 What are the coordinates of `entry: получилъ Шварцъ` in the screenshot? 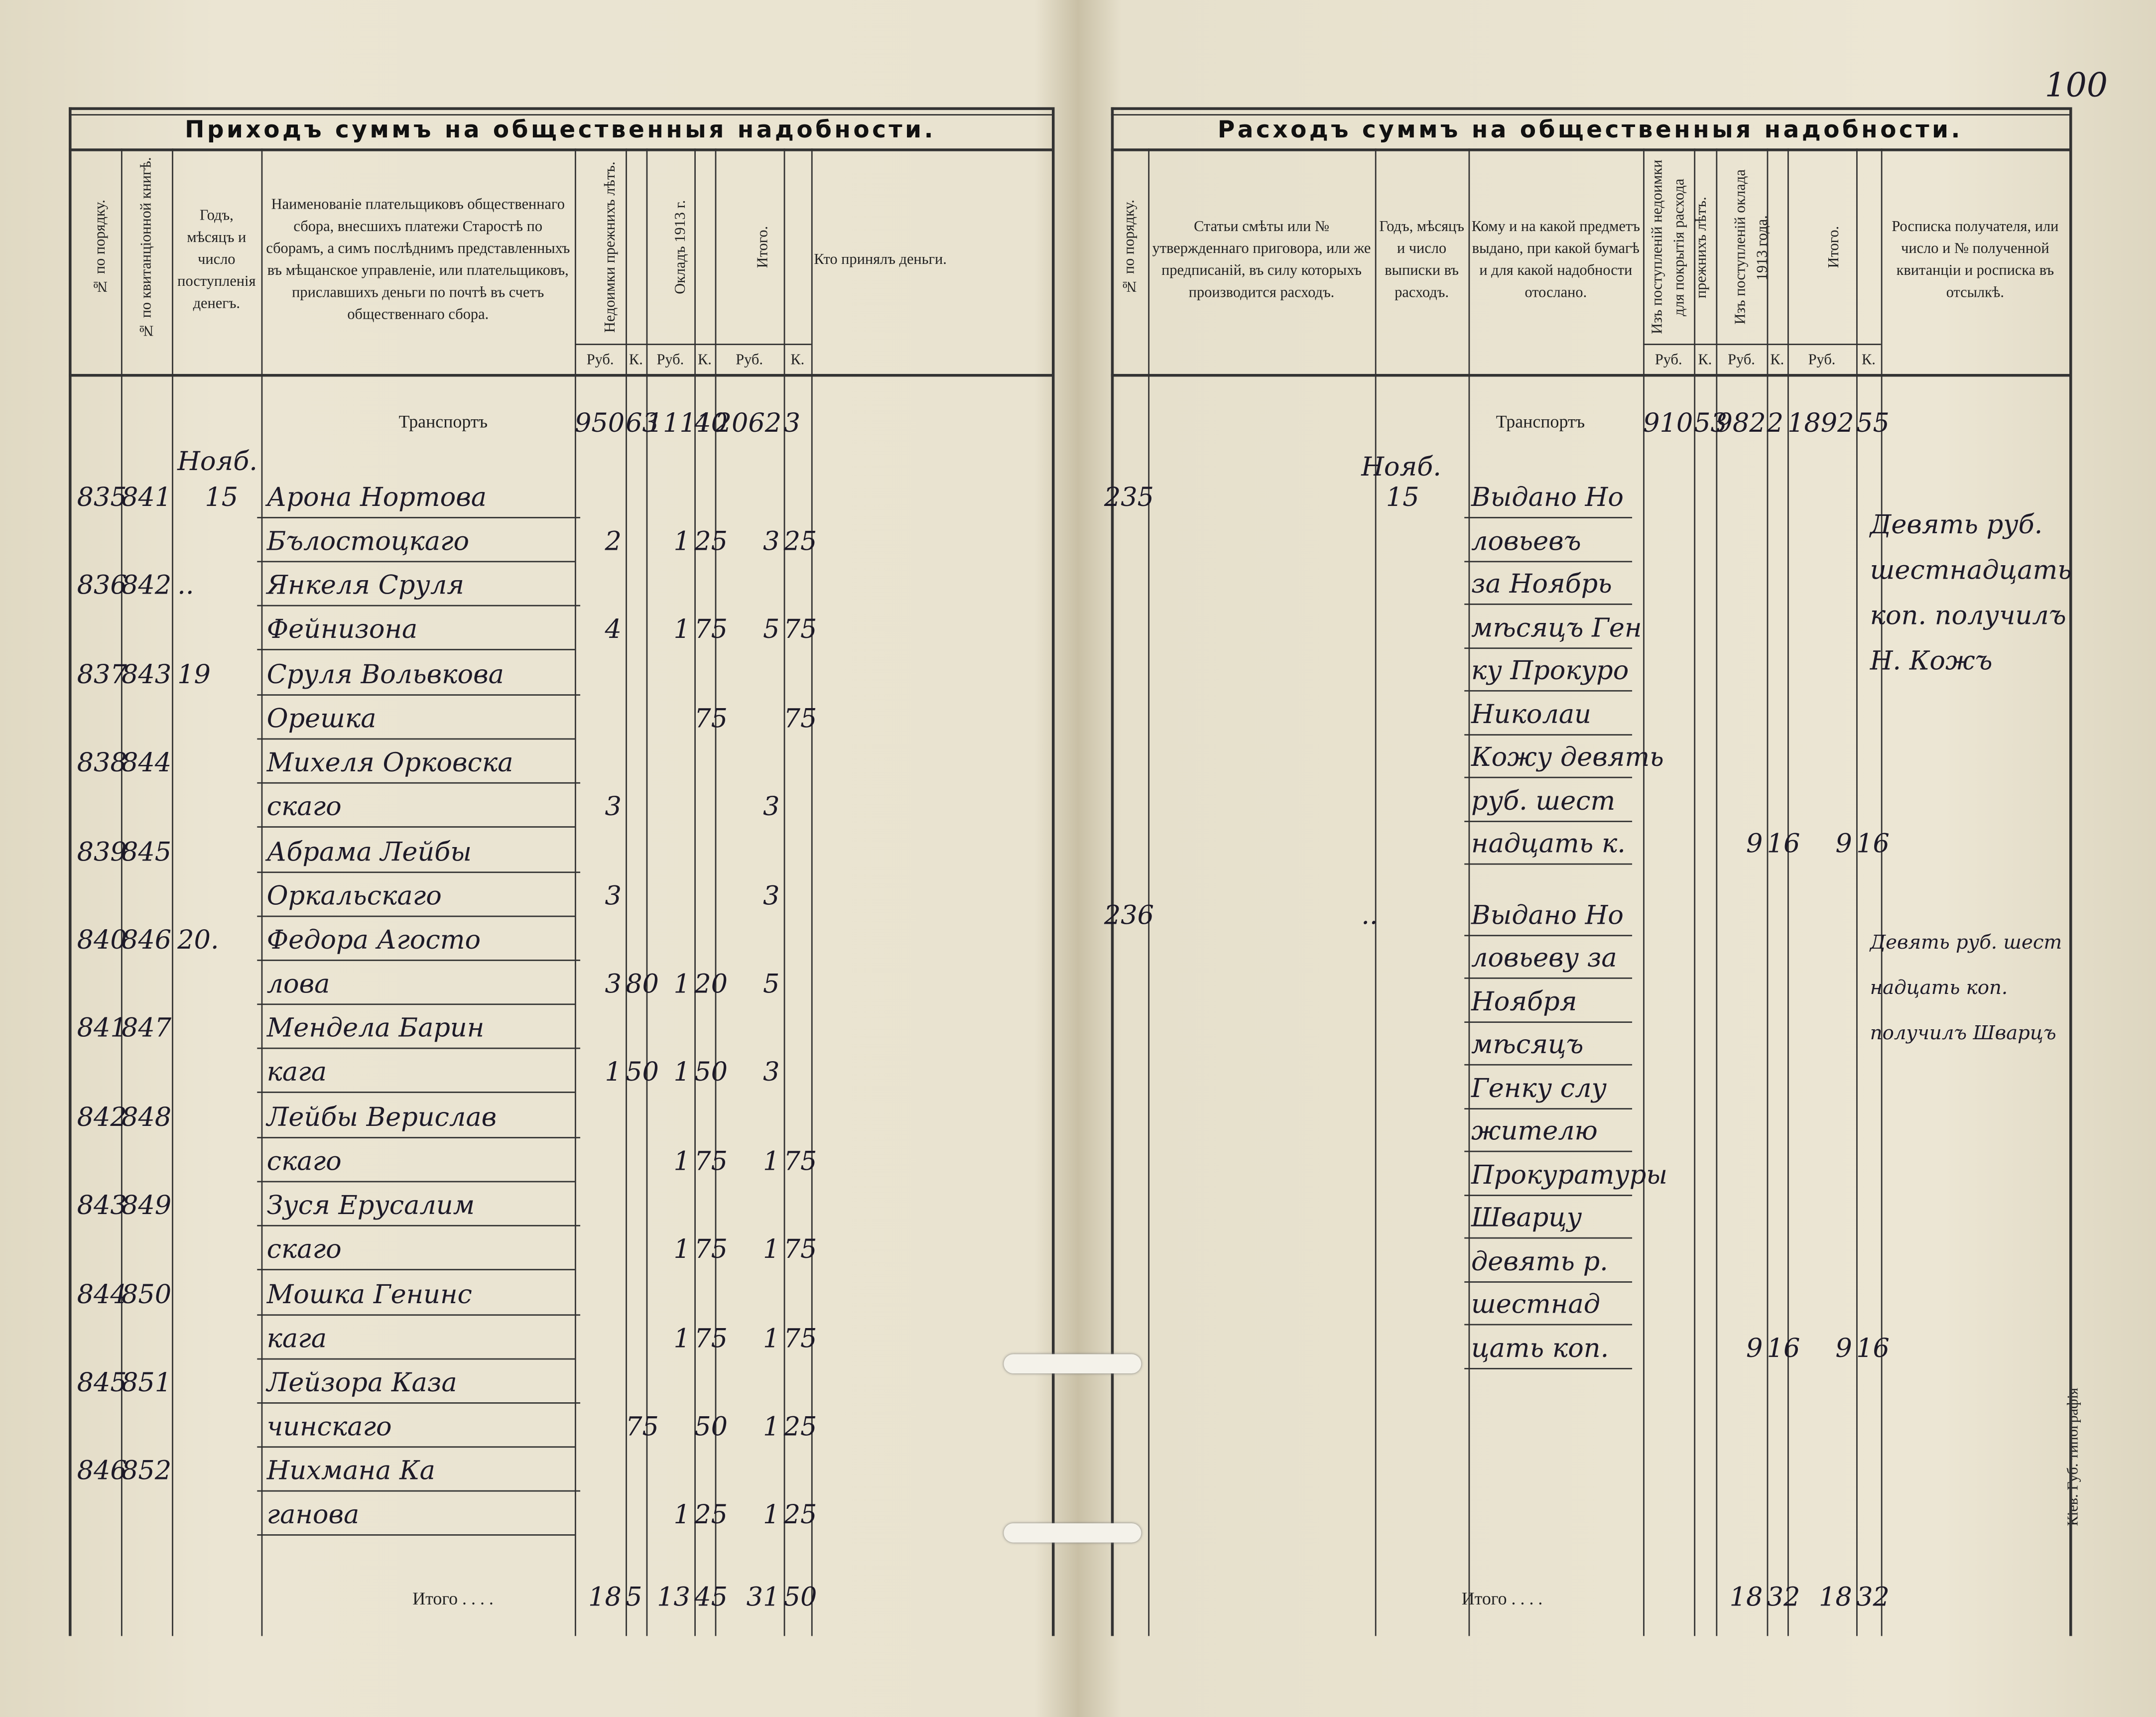 It's located at (1963, 1033).